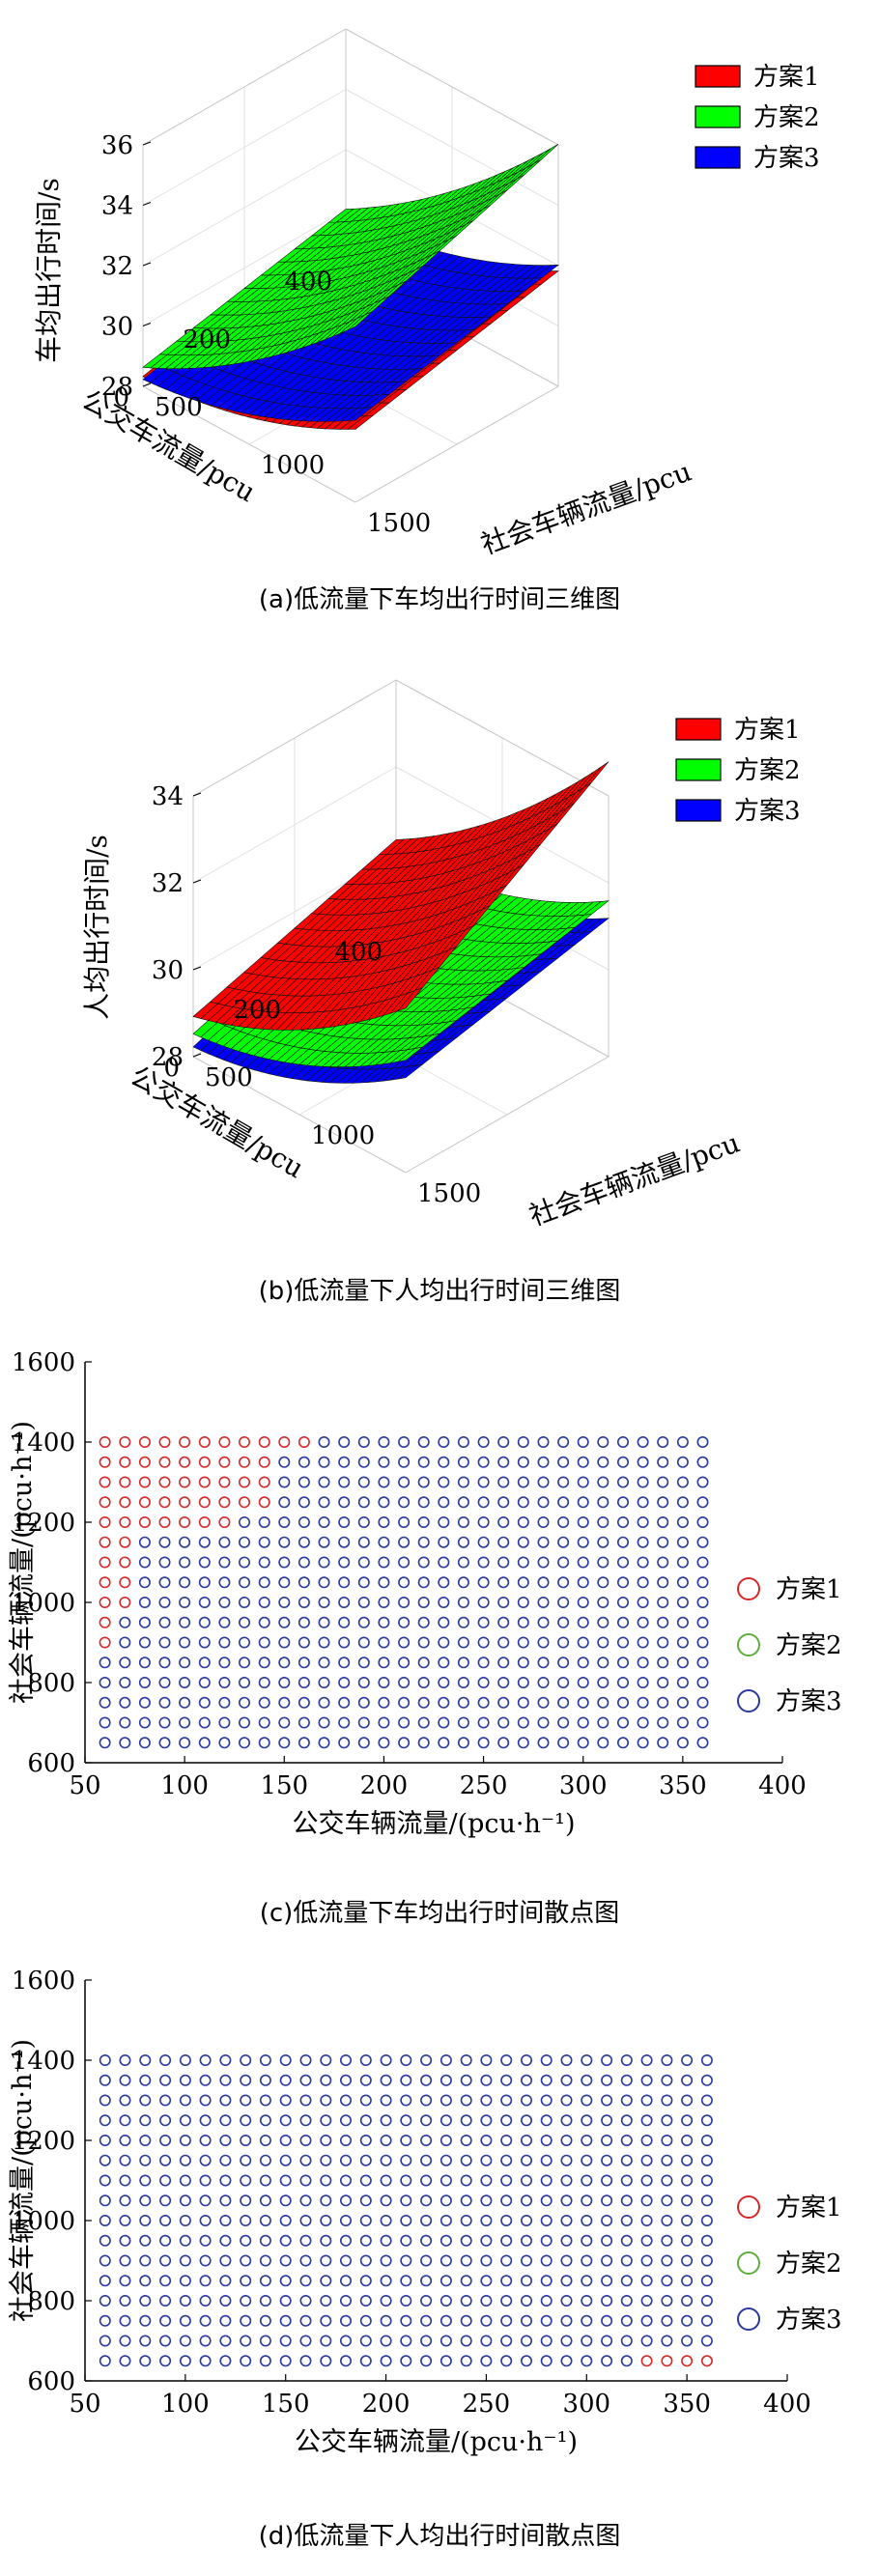 The width and height of the screenshot is (879, 2576). What do you see at coordinates (172, 1068) in the screenshot?
I see `y-tick-label: 0` at bounding box center [172, 1068].